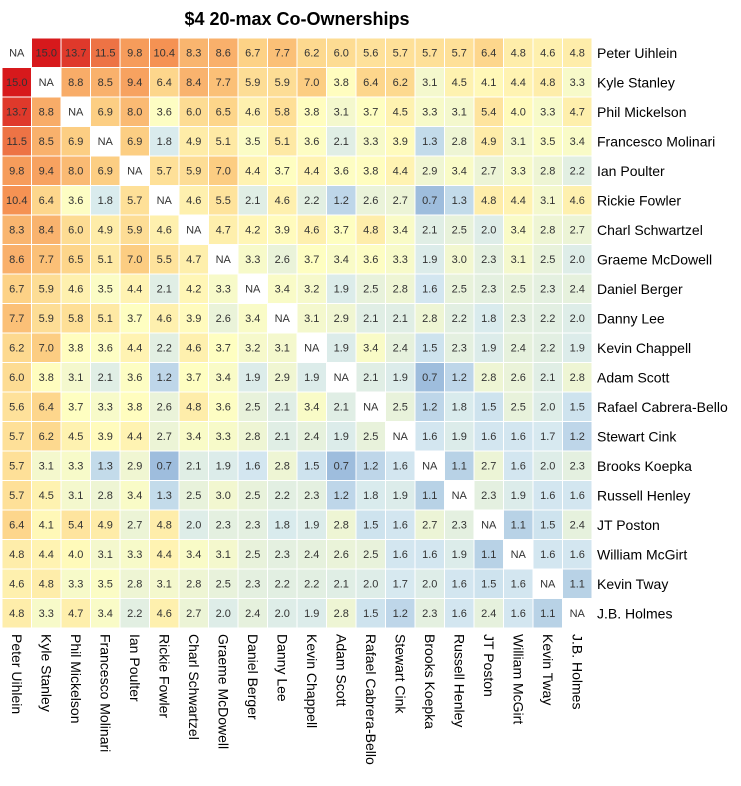 Image resolution: width=741 pixels, height=786 pixels. Describe the element at coordinates (223, 230) in the screenshot. I see `cell-value-label: 4.7` at that location.